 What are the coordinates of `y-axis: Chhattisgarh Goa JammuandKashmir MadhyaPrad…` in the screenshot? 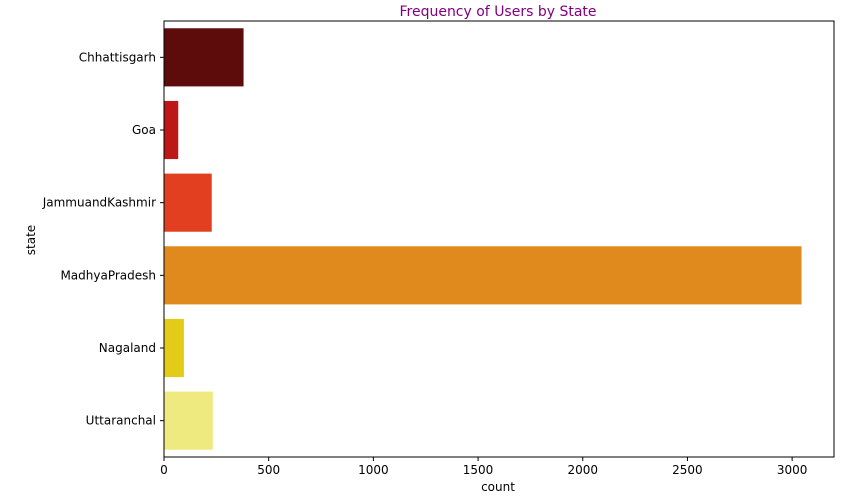 It's located at (103, 239).